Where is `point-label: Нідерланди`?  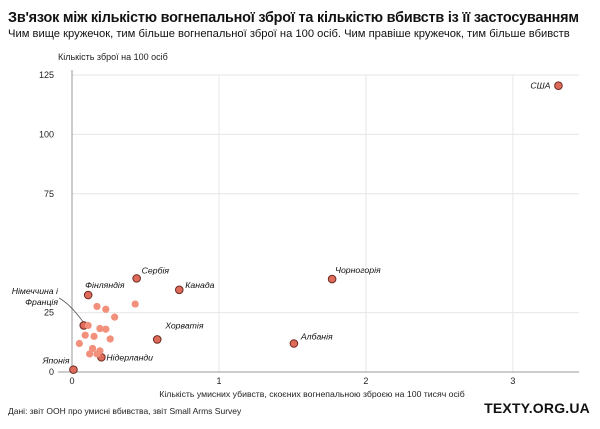 point-label: Нідерланди is located at coordinates (129, 357).